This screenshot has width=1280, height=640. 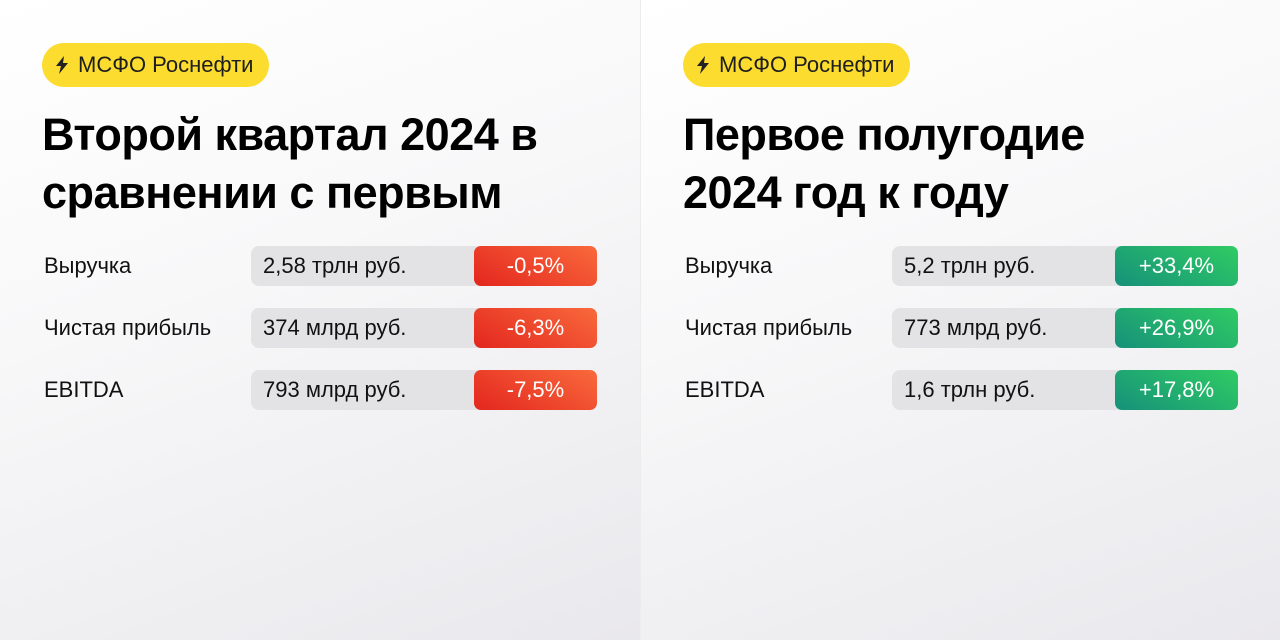 I want to click on metric-value: 2,58 трлн руб., so click(x=335, y=265).